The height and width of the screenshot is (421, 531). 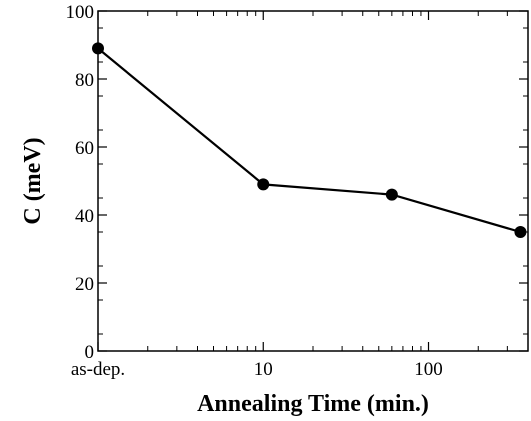 I want to click on y-tick-label: 40, so click(x=84, y=216).